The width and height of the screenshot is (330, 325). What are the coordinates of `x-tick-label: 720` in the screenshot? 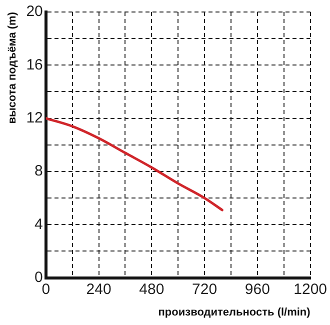 It's located at (205, 289).